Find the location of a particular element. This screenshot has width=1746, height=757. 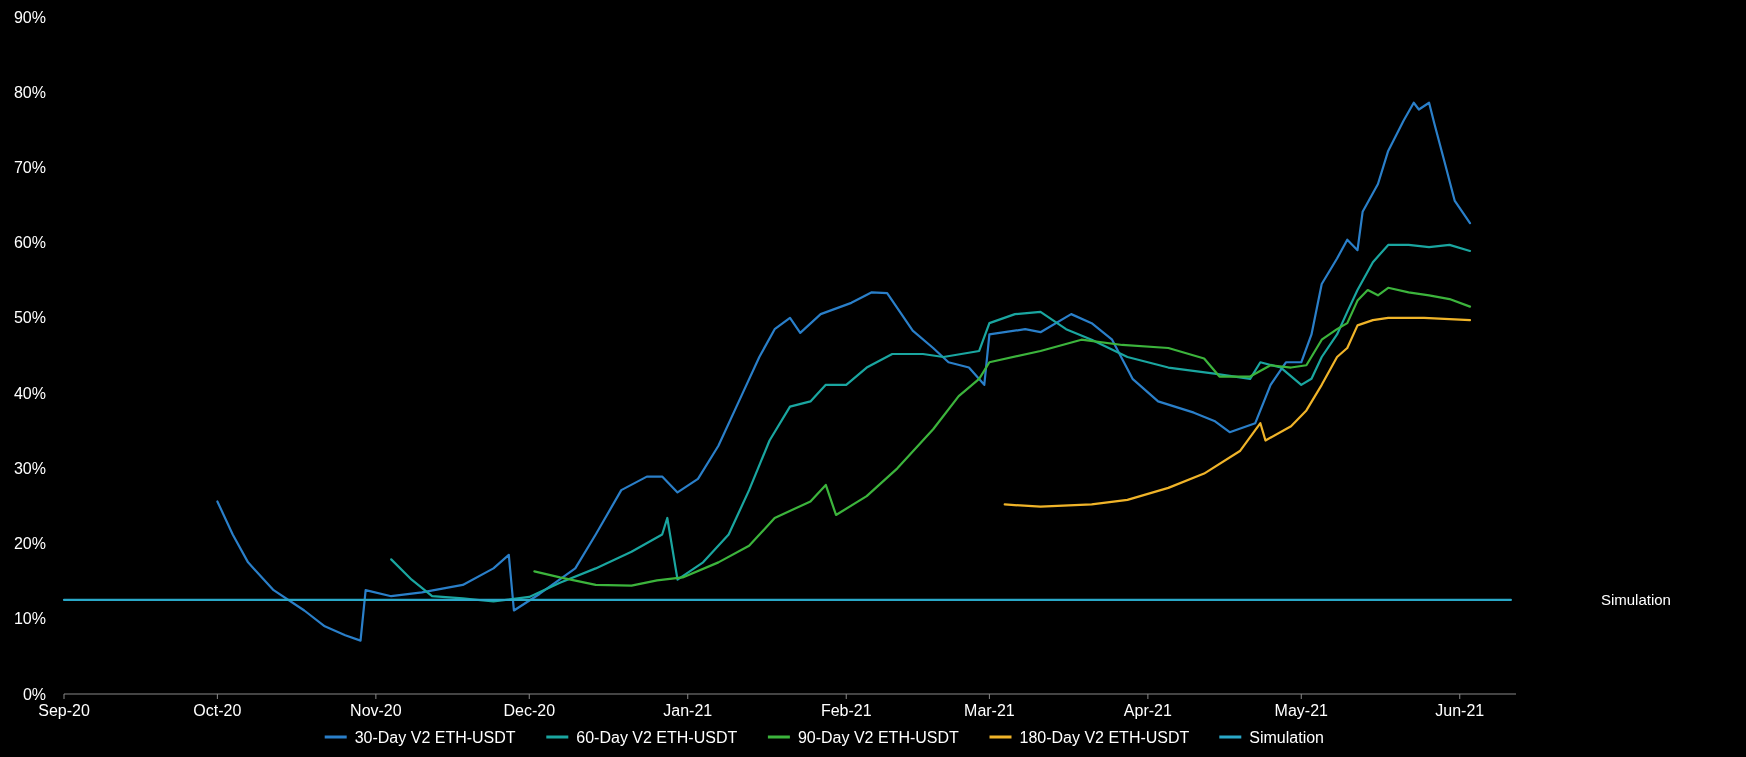

y-tick-label: 70% is located at coordinates (29, 168).